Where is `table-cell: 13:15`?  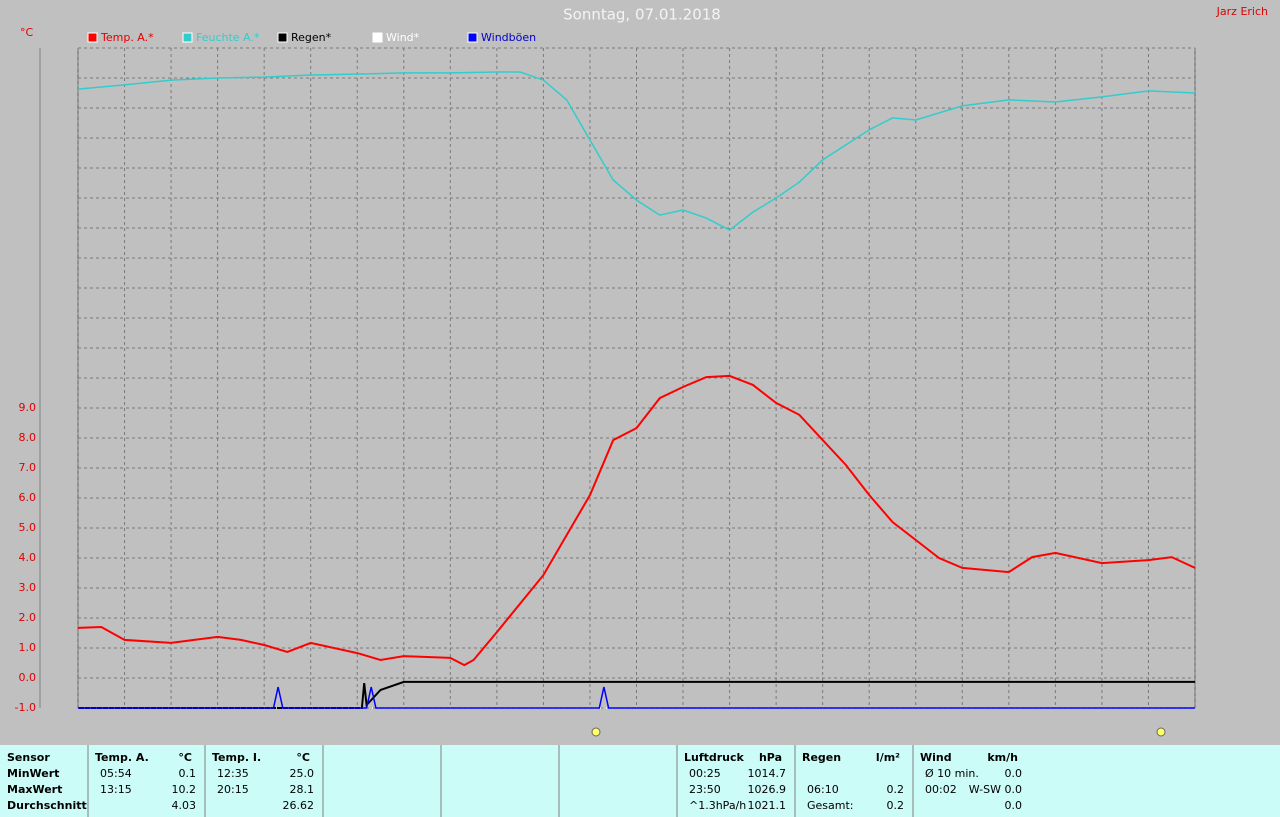
table-cell: 13:15 is located at coordinates (116, 789).